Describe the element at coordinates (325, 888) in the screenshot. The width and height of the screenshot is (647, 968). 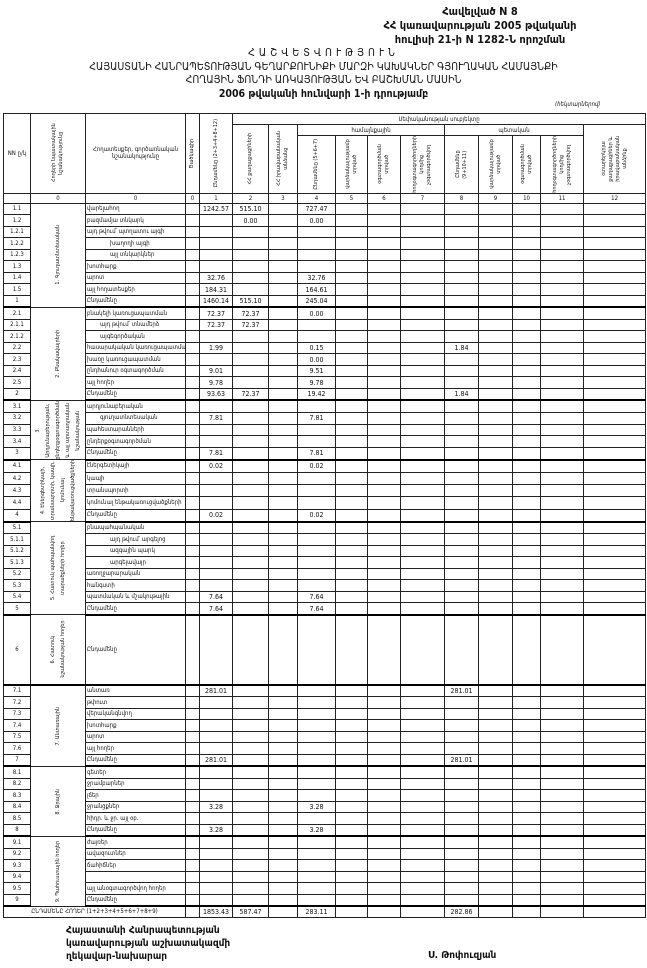
I see `table-row: 9.5 այլ անօգտագործվող հողեր` at that location.